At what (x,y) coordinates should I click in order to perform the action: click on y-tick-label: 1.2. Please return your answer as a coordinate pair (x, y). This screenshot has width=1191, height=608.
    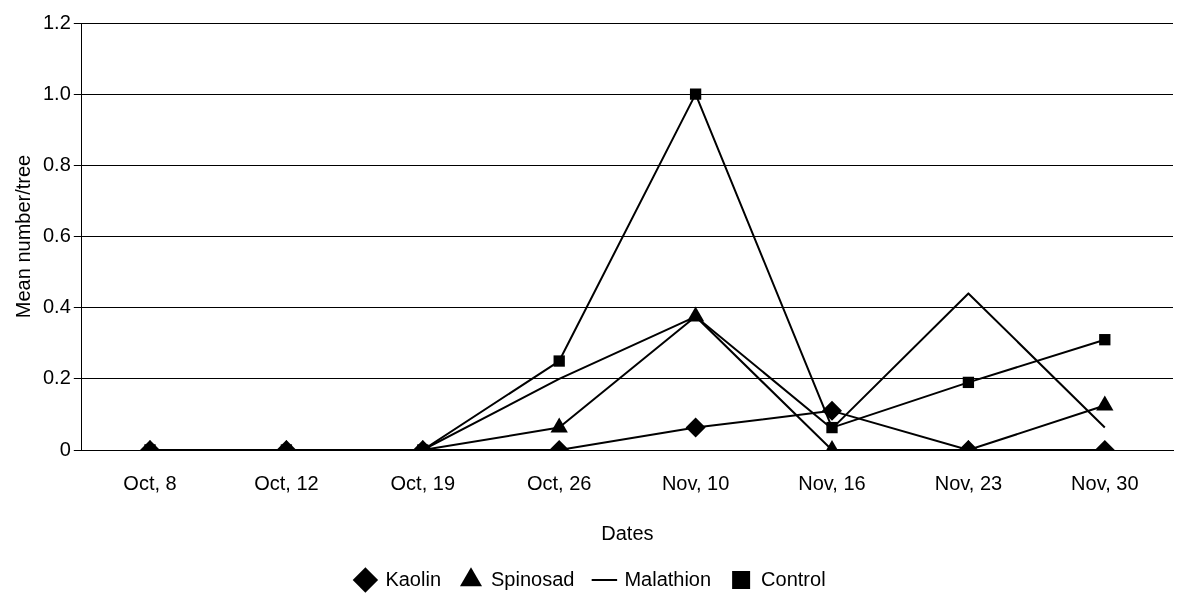
    Looking at the image, I should click on (56, 21).